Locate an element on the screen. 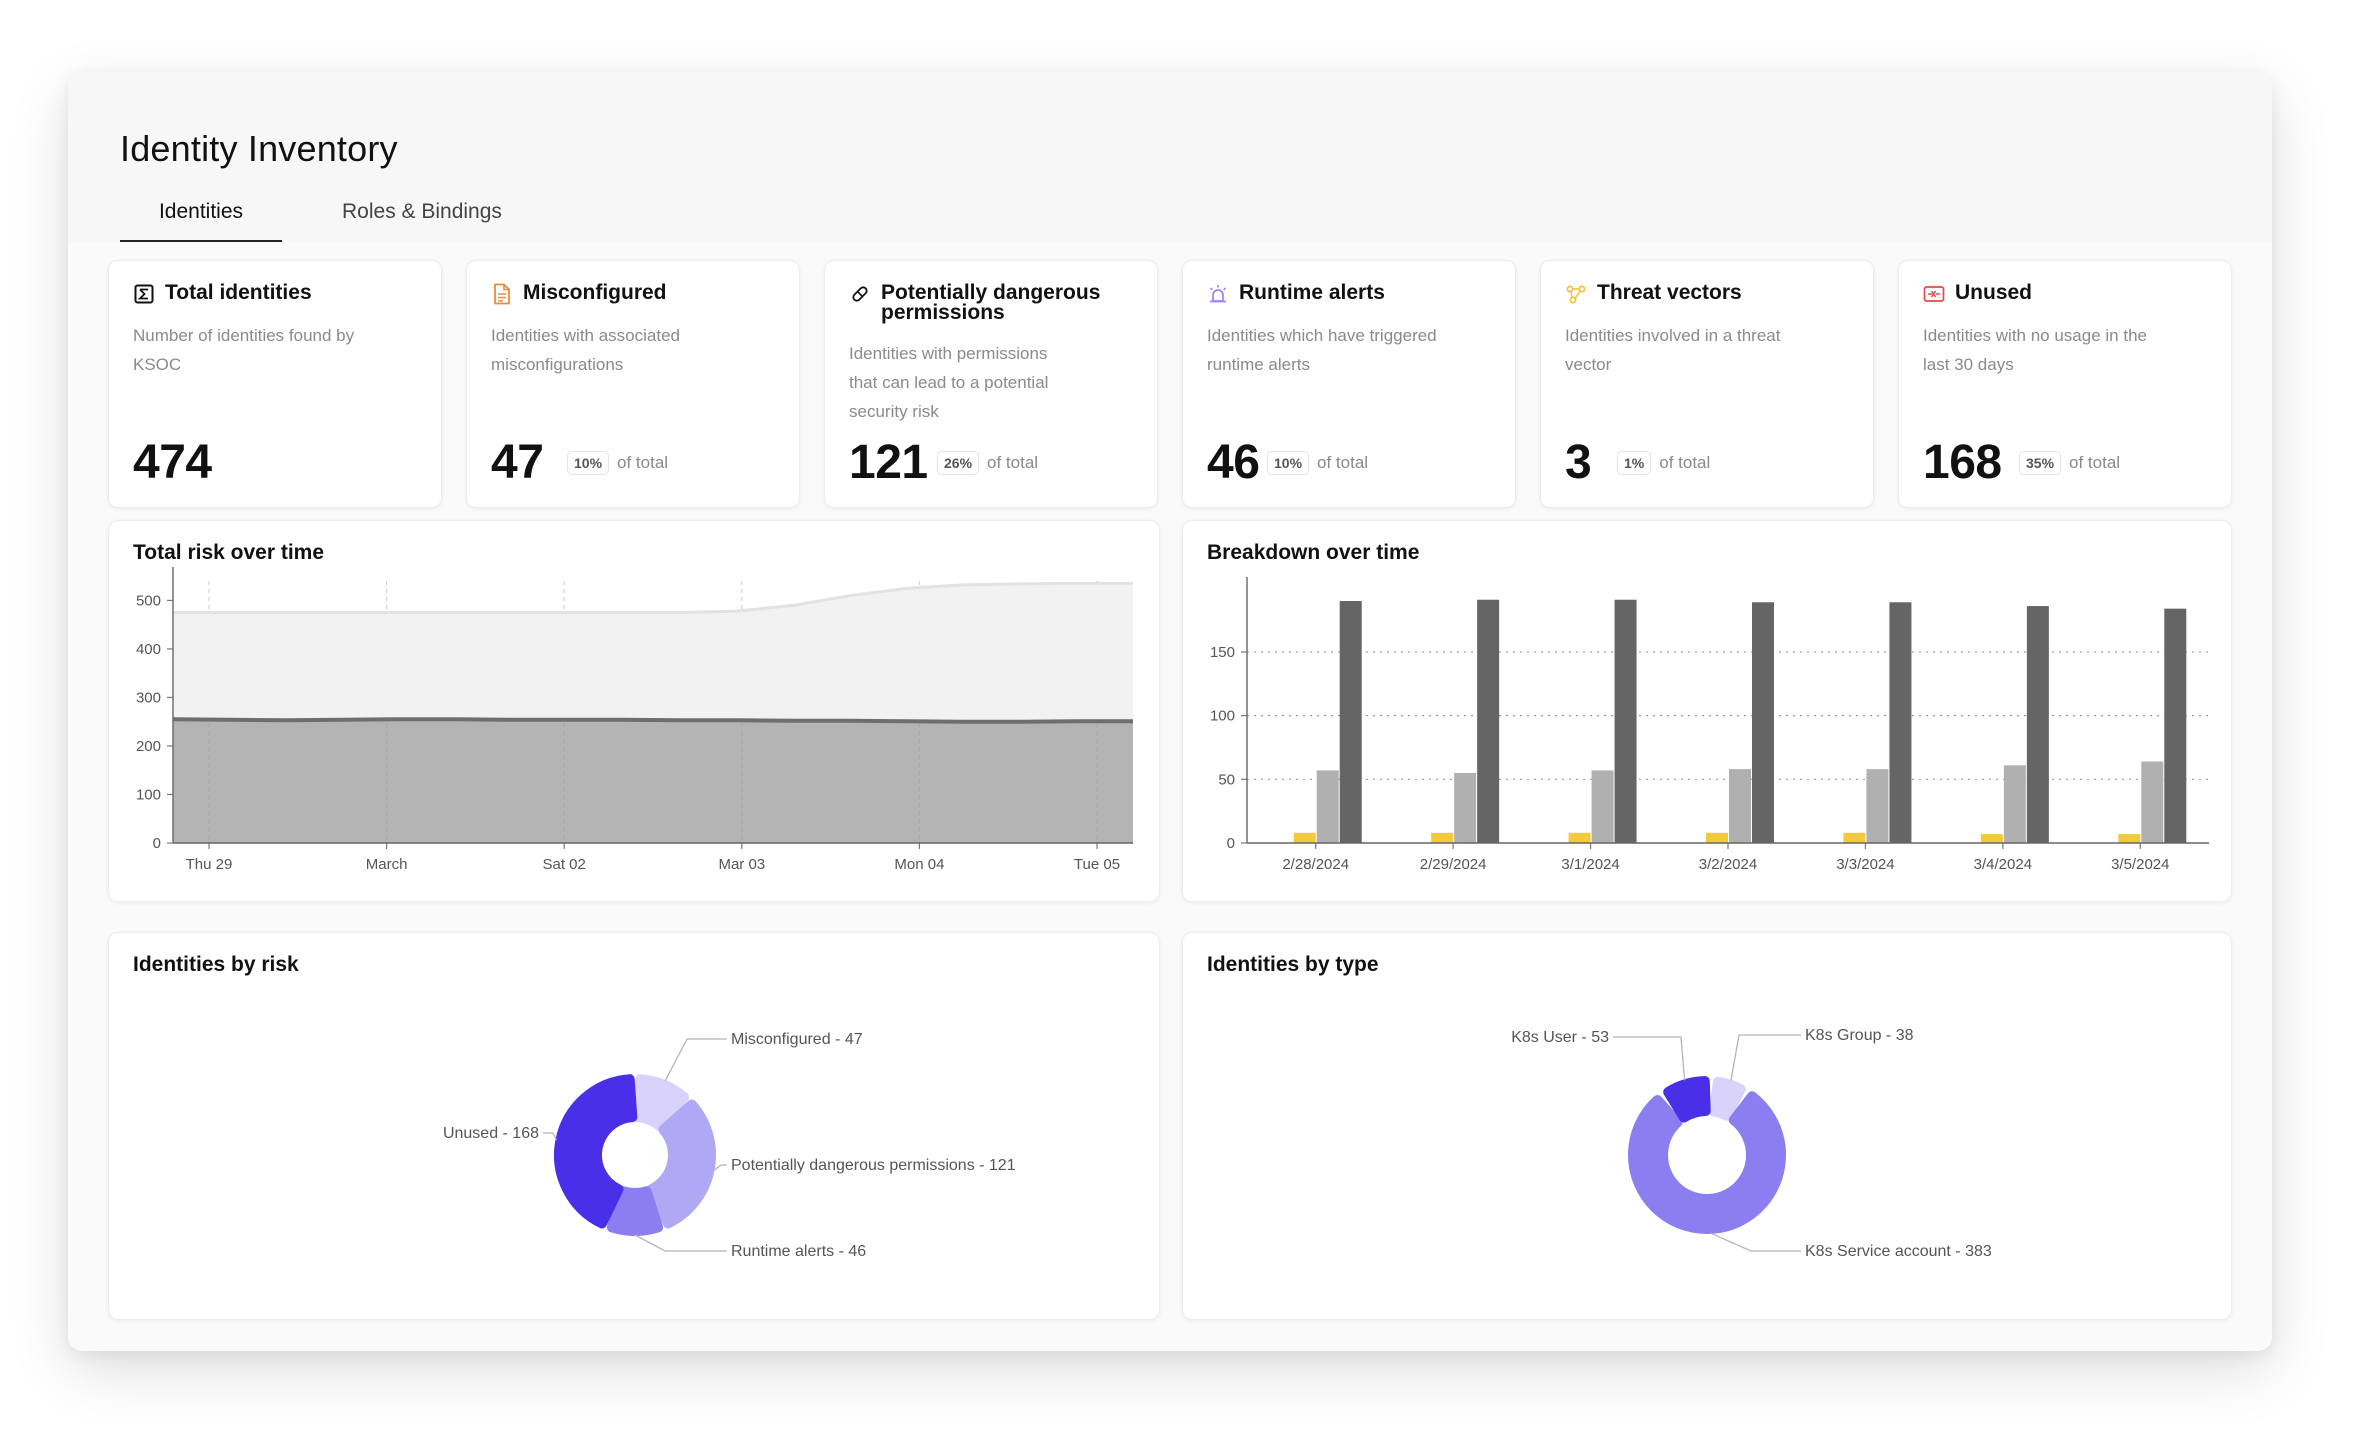 This screenshot has width=2366, height=1441. x-tick-label: 3/1/2024 is located at coordinates (1590, 864).